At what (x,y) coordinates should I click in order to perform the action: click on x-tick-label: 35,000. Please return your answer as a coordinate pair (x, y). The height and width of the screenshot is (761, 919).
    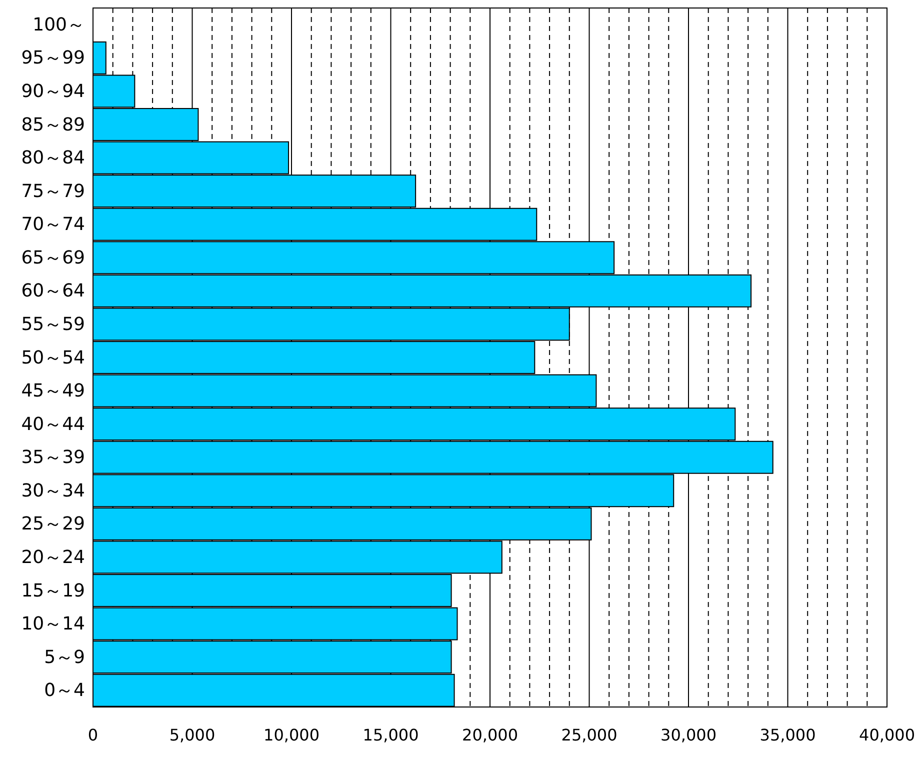
    Looking at the image, I should click on (788, 734).